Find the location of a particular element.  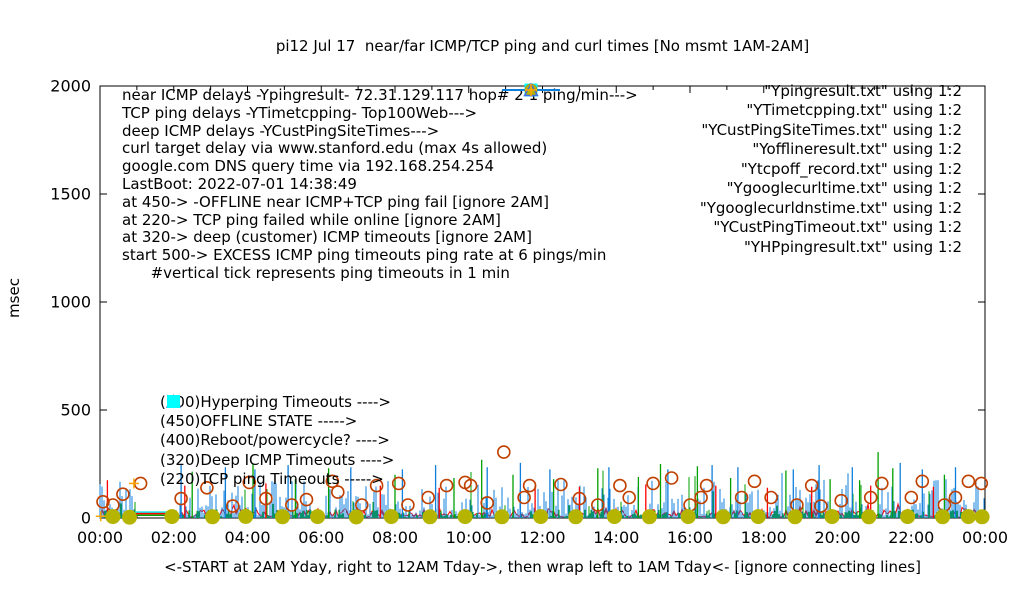

legend-entry: "YCustPingTimeout.txt" using 1:2 is located at coordinates (735, 160).